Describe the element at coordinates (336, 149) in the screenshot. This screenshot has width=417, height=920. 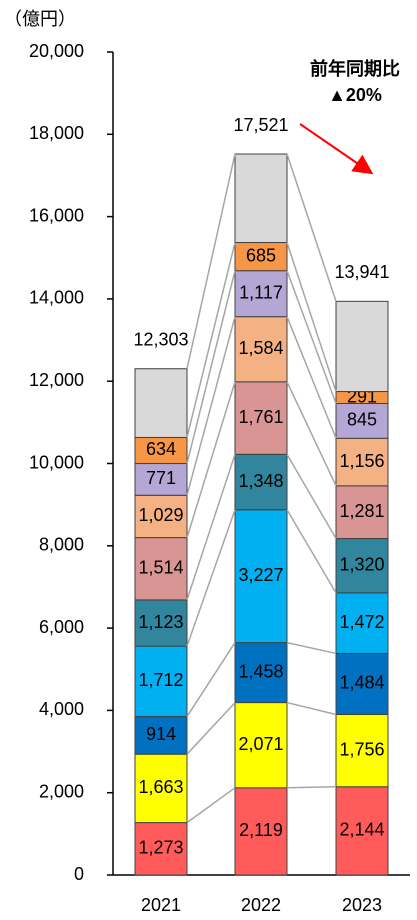
I see `arrow` at that location.